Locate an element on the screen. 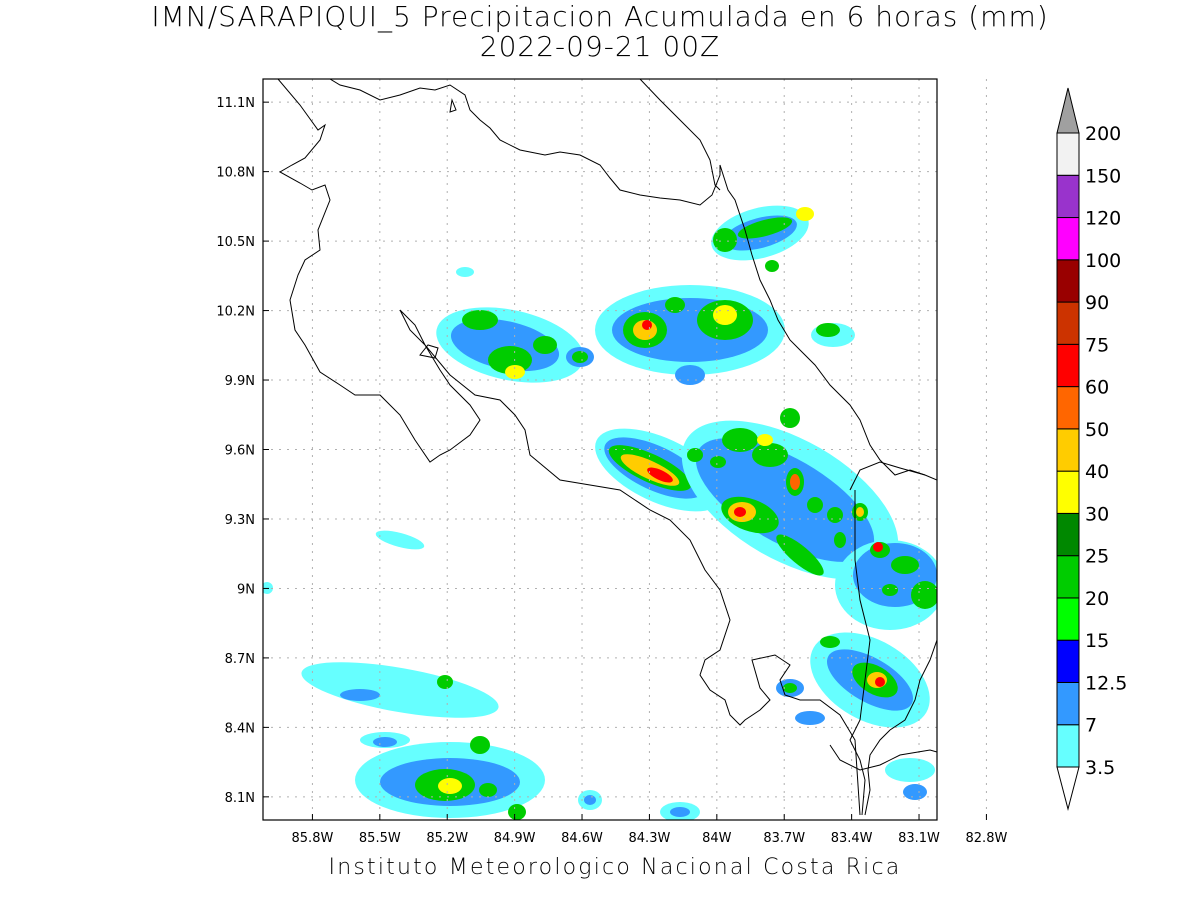 This screenshot has width=1200, height=900. latitude-tick-label: 11.1N is located at coordinates (235, 103).